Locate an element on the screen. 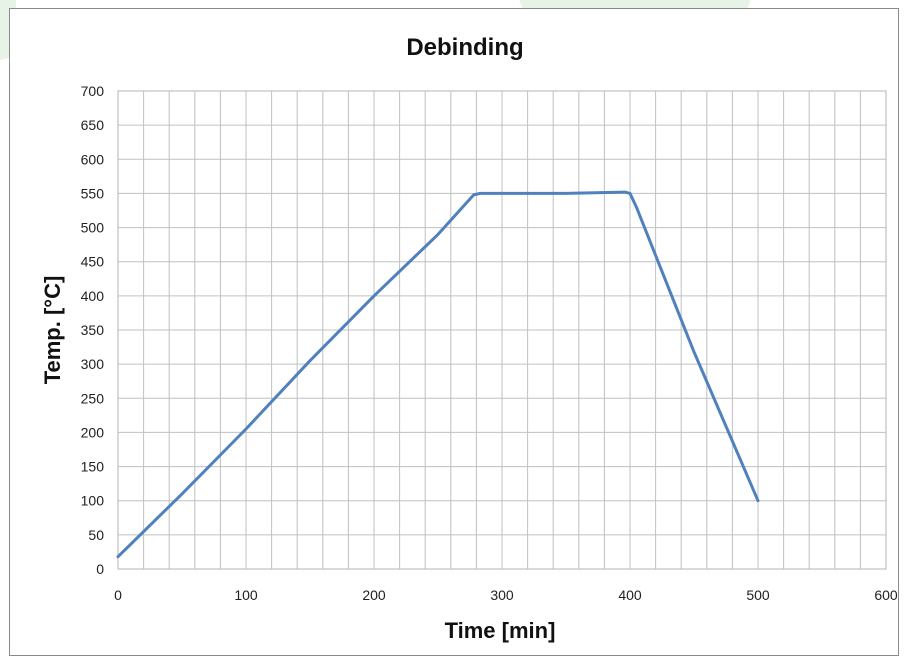 The height and width of the screenshot is (663, 909). y-tick-label: 350 is located at coordinates (93, 330).